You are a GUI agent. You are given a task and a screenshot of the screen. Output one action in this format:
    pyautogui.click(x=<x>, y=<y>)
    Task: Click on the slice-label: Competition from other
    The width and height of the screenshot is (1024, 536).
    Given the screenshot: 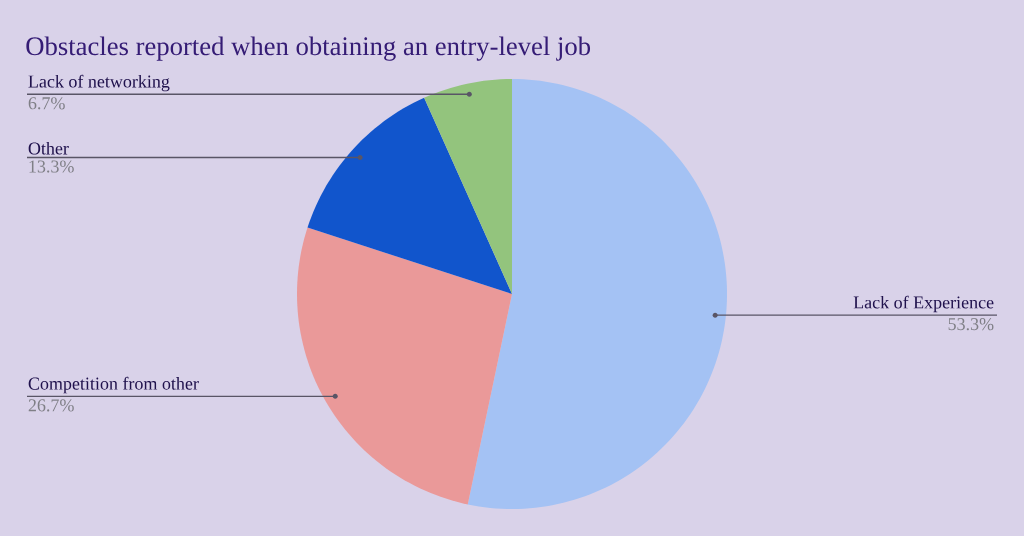 What is the action you would take?
    pyautogui.click(x=113, y=385)
    